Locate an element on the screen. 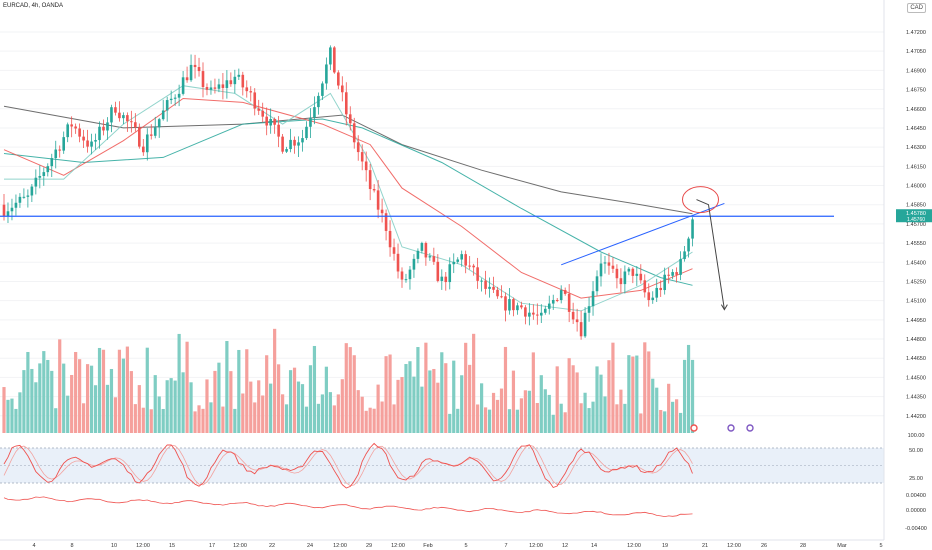 The image size is (932, 550). time-tick-label: Feb is located at coordinates (427, 546).